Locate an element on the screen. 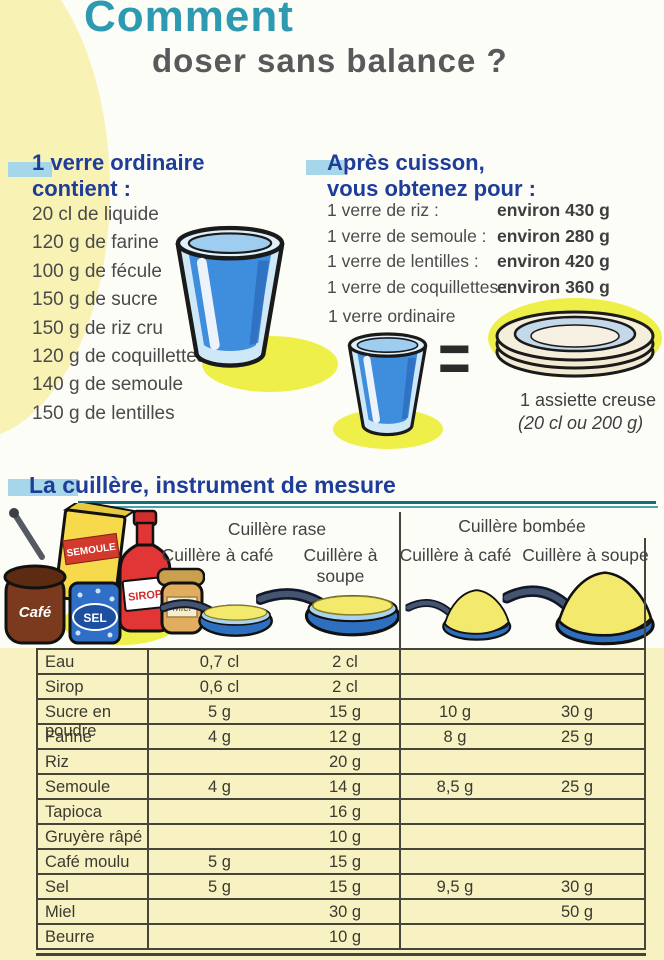 The height and width of the screenshot is (960, 664). table-cell: 4 g is located at coordinates (219, 787).